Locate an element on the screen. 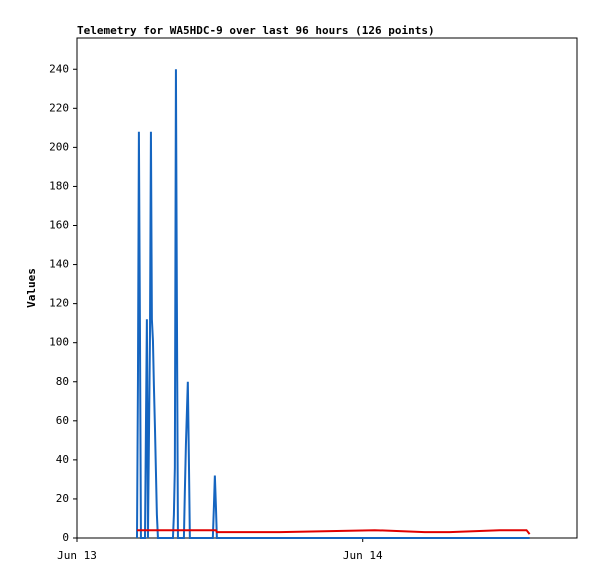 Image resolution: width=597 pixels, height=579 pixels. x-tick-label: Jun 14 is located at coordinates (363, 555).